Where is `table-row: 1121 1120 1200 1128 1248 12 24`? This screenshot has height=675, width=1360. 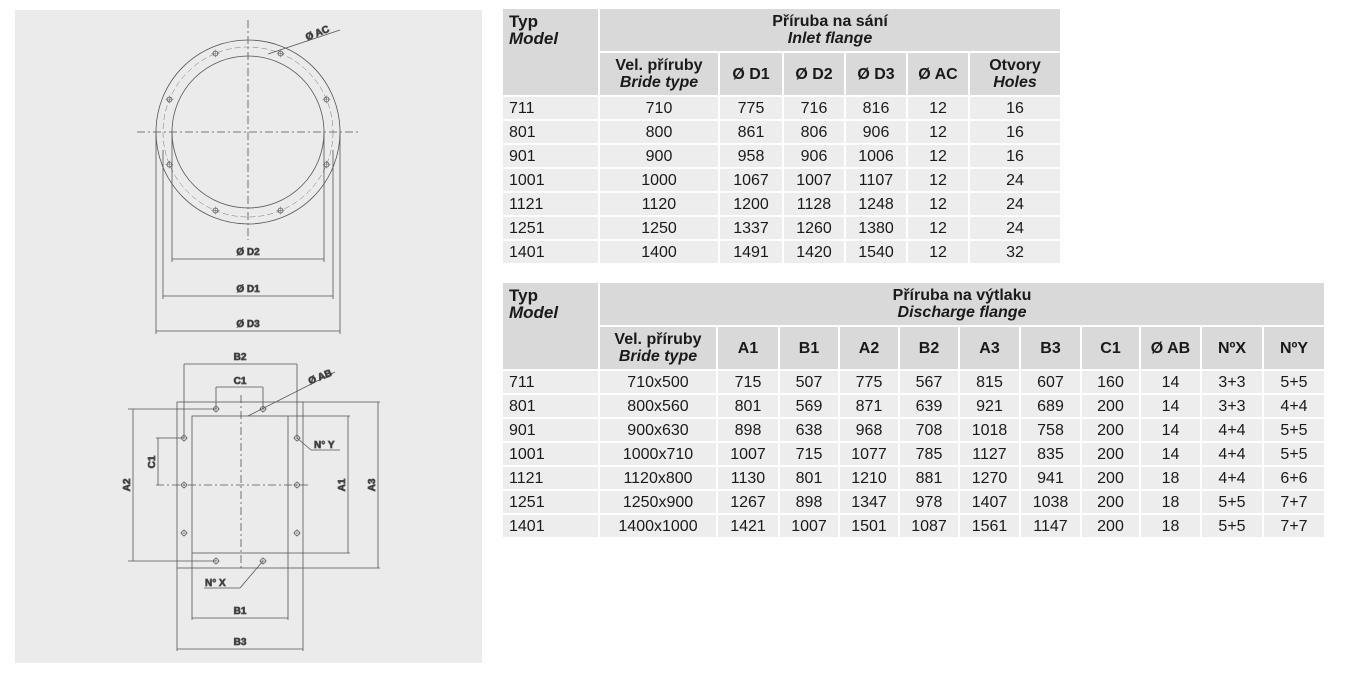 table-row: 1121 1120 1200 1128 1248 12 24 is located at coordinates (781, 204).